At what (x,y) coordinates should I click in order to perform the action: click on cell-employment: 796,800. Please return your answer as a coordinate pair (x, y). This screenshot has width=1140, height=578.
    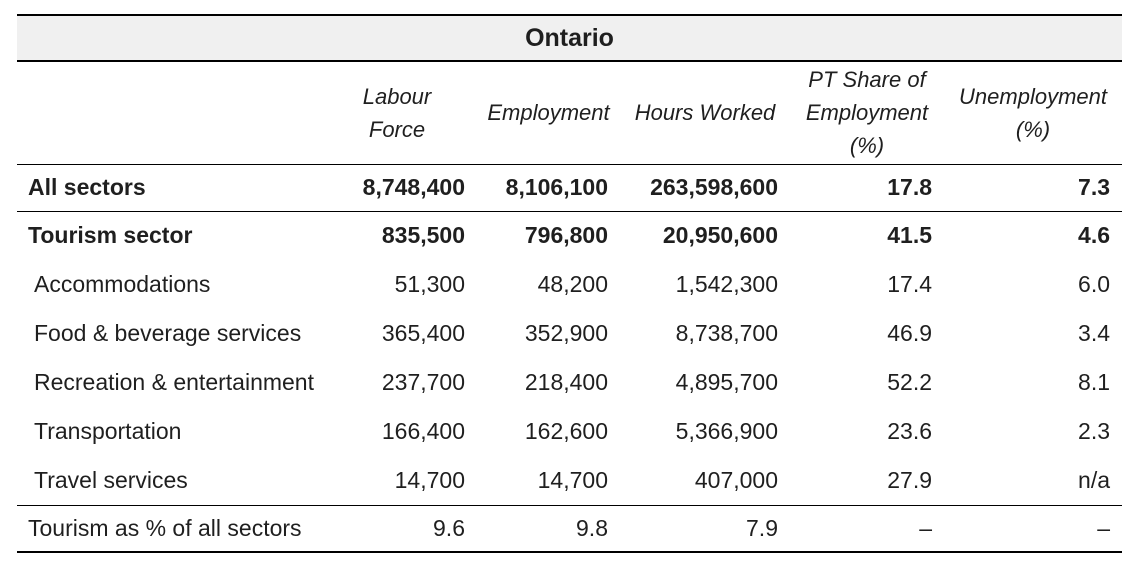
    Looking at the image, I should click on (566, 235).